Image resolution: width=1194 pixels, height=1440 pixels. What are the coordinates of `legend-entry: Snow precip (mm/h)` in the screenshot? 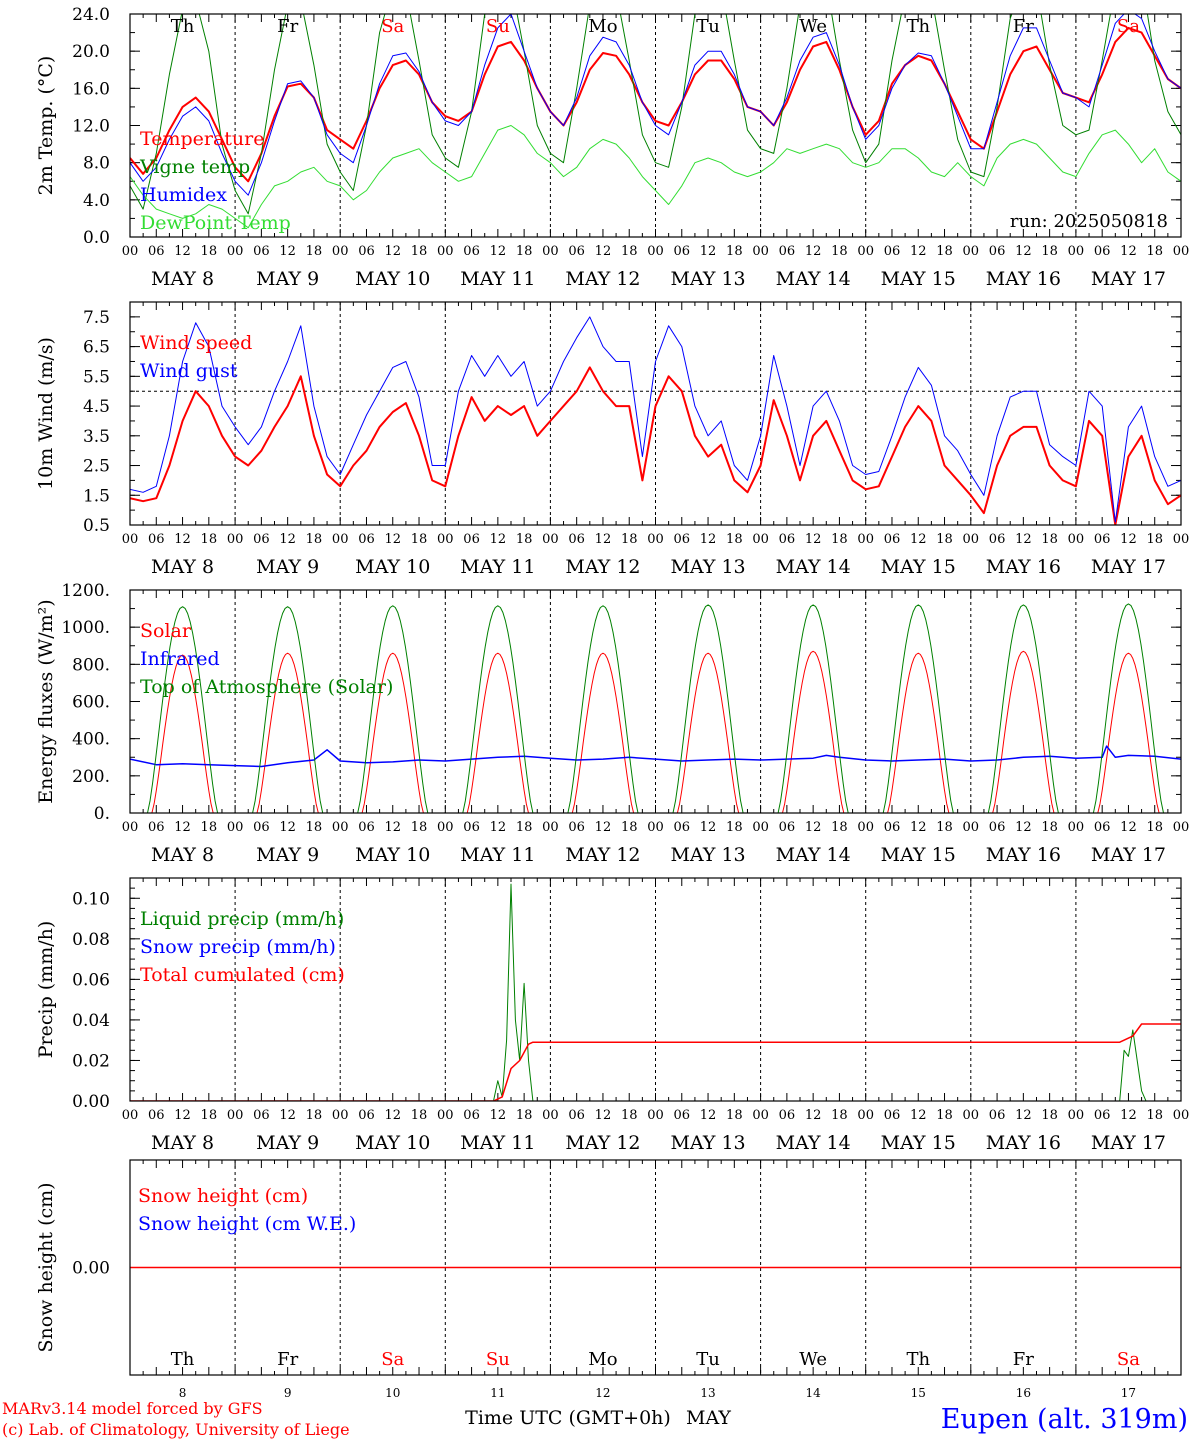 It's located at (238, 947).